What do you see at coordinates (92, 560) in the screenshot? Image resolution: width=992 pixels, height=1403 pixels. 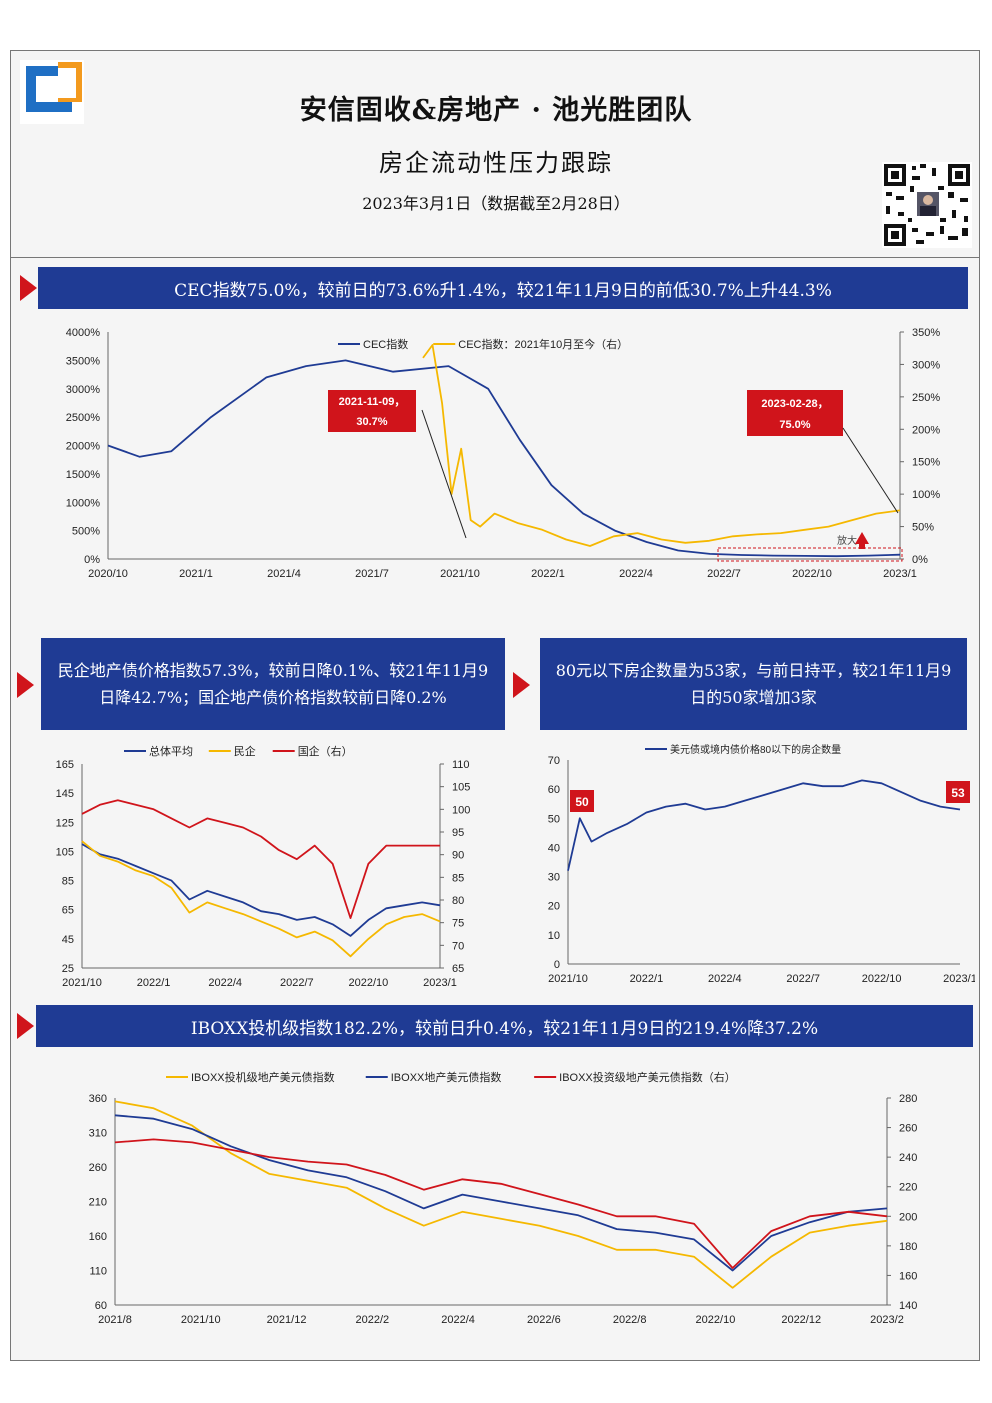 I see `y-tick-label: 0%` at bounding box center [92, 560].